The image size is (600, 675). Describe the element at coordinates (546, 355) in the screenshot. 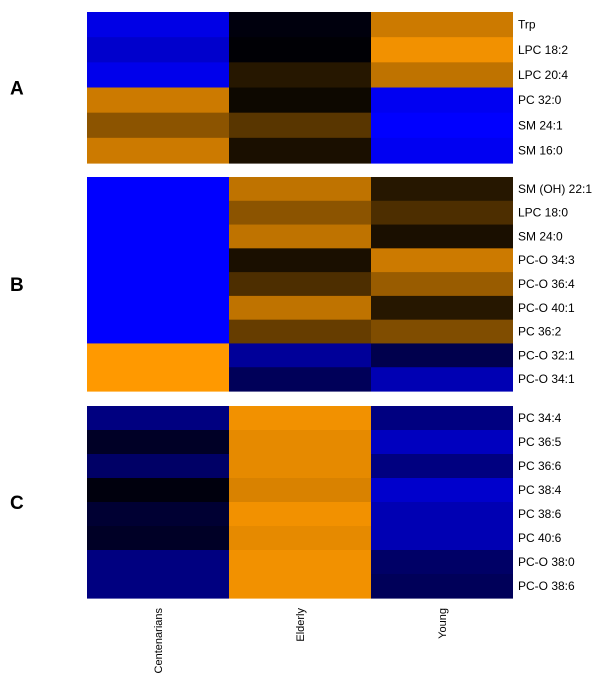

I see `row-label: PC-O 32:1` at that location.